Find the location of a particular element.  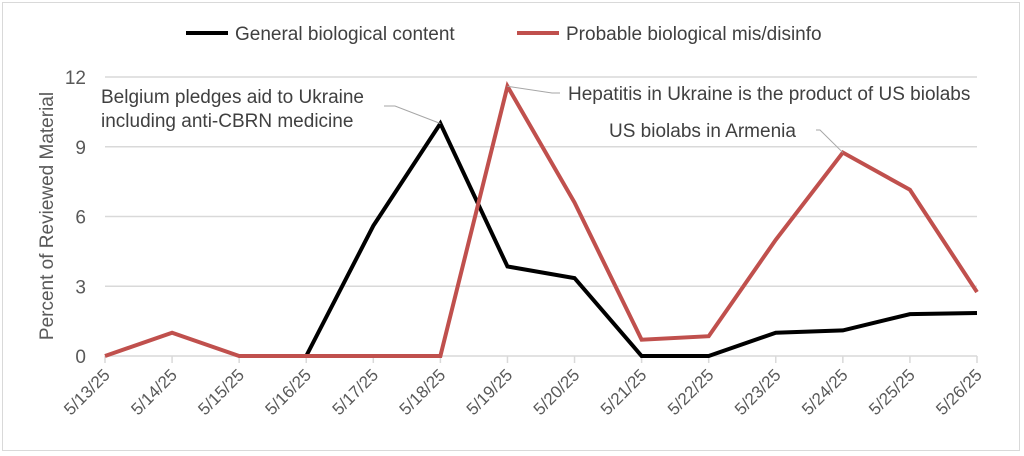

x-tick-label: 5/19/25 is located at coordinates (490, 392).